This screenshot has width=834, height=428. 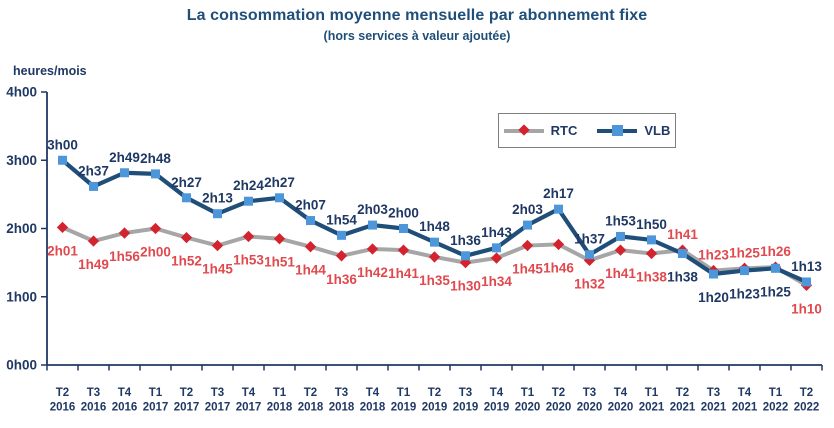 I want to click on vlb-value-label: 1h36, so click(x=465, y=240).